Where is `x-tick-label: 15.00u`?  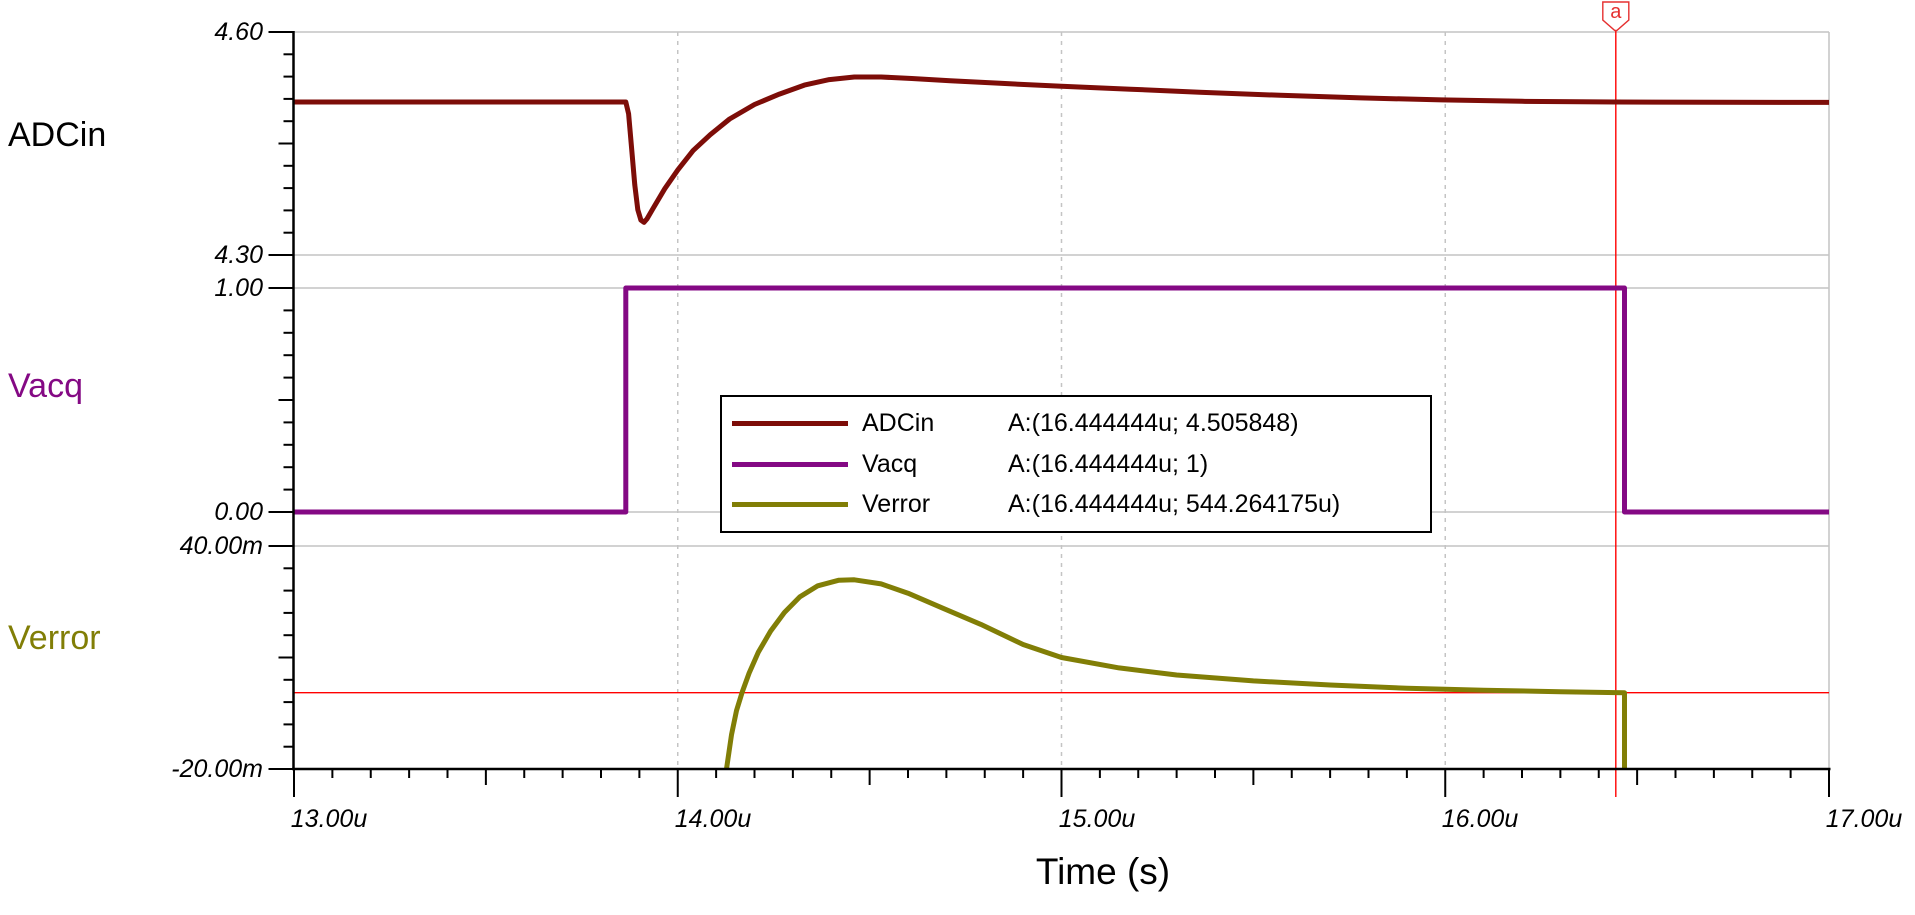
x-tick-label: 15.00u is located at coordinates (1097, 819).